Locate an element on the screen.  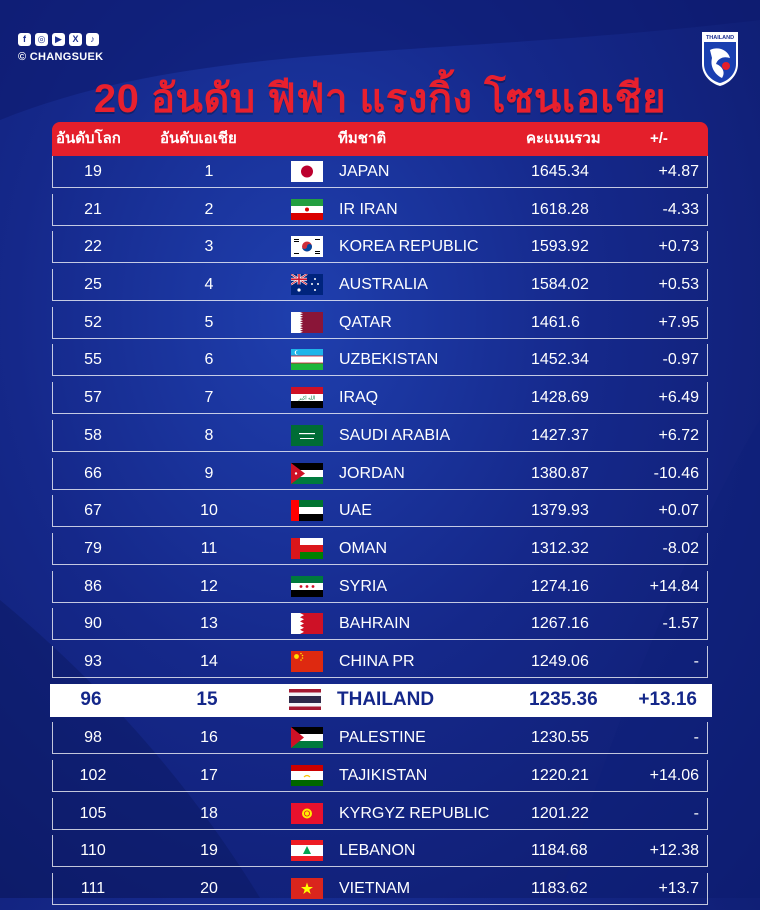
world-rank: 111 is located at coordinates (93, 889).